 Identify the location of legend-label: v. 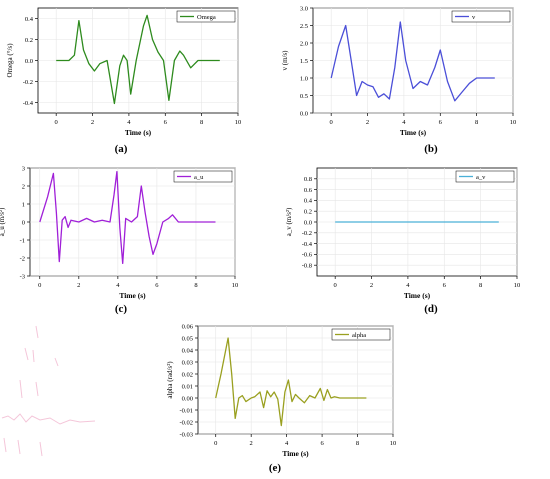
(474, 17).